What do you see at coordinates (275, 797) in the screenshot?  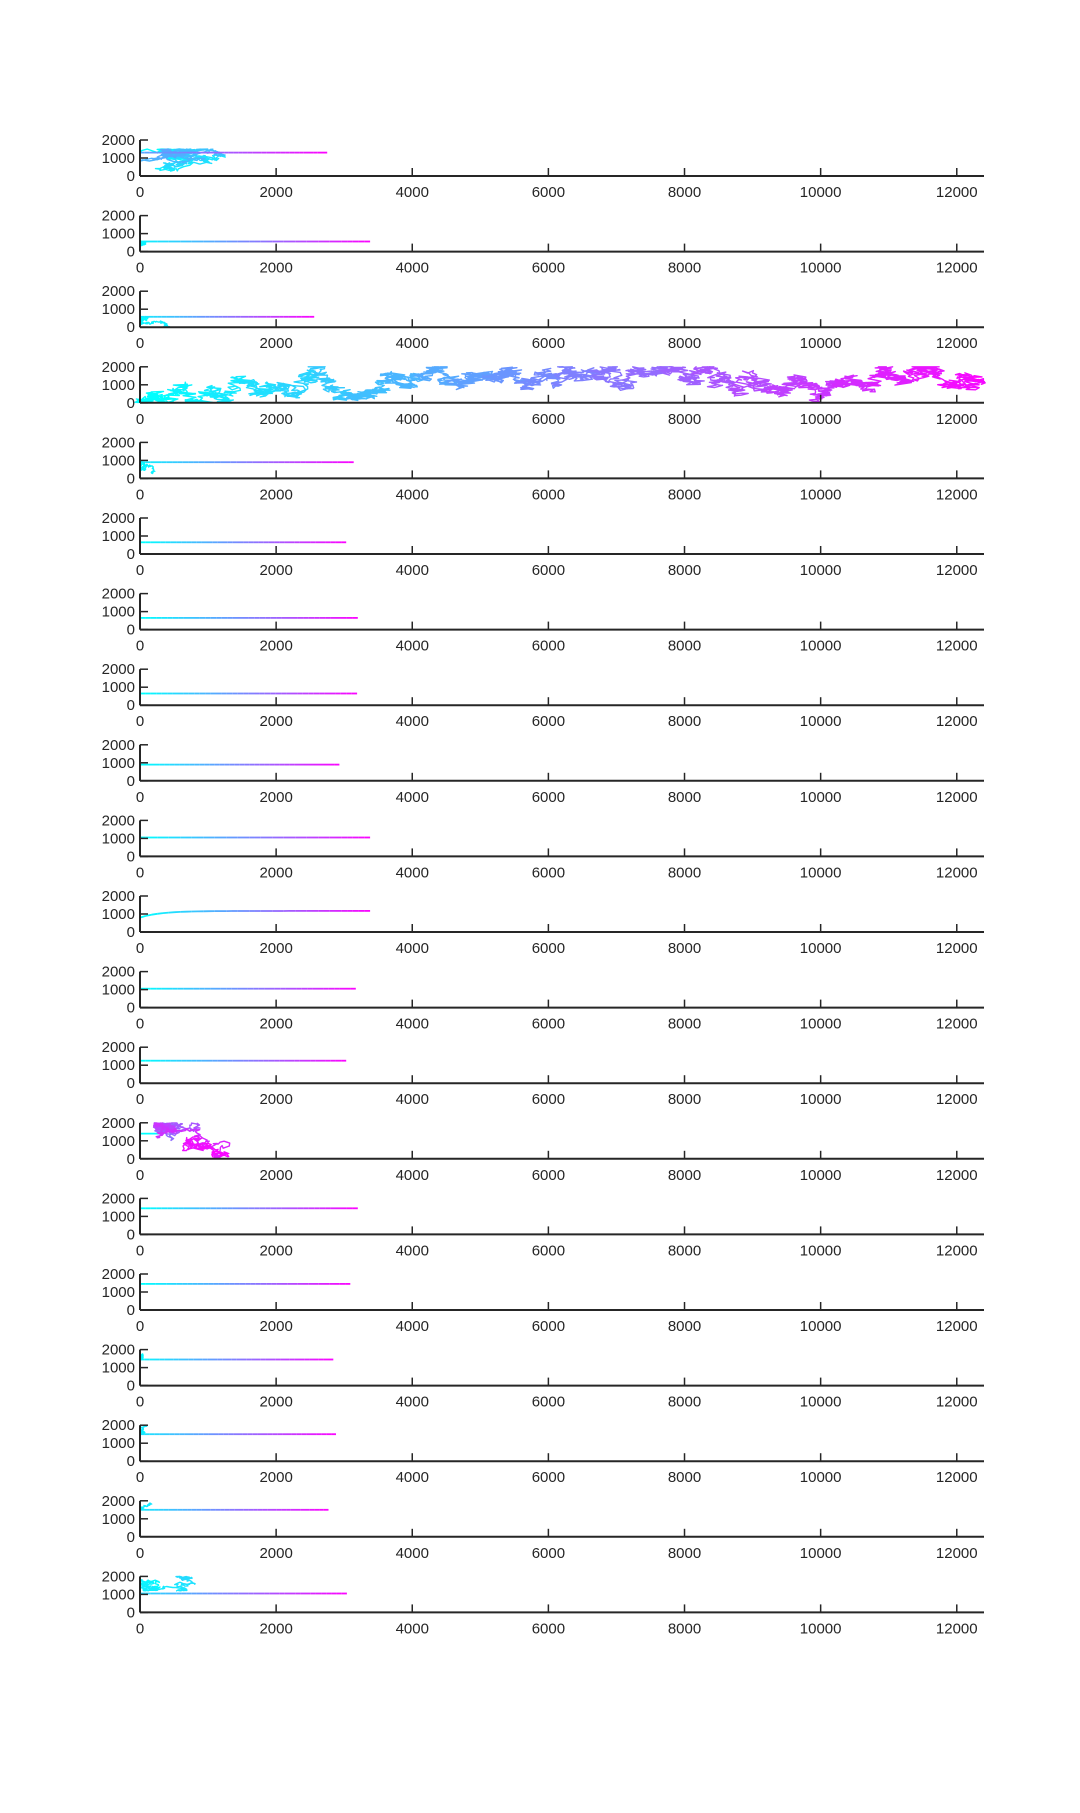 I see `subplot-9-x-tick-label-2000: 2000` at bounding box center [275, 797].